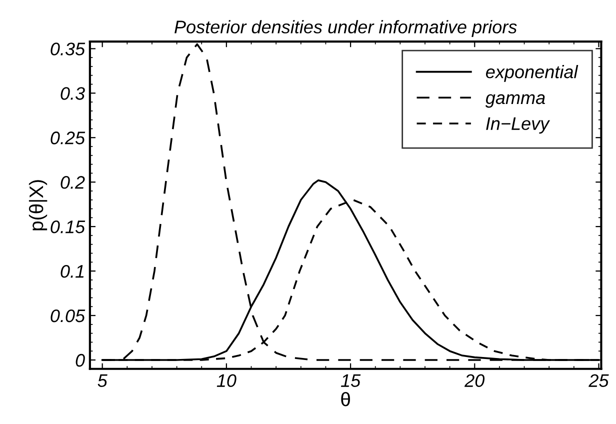 This screenshot has width=616, height=424. Describe the element at coordinates (103, 381) in the screenshot. I see `x-tick-label: 5` at that location.